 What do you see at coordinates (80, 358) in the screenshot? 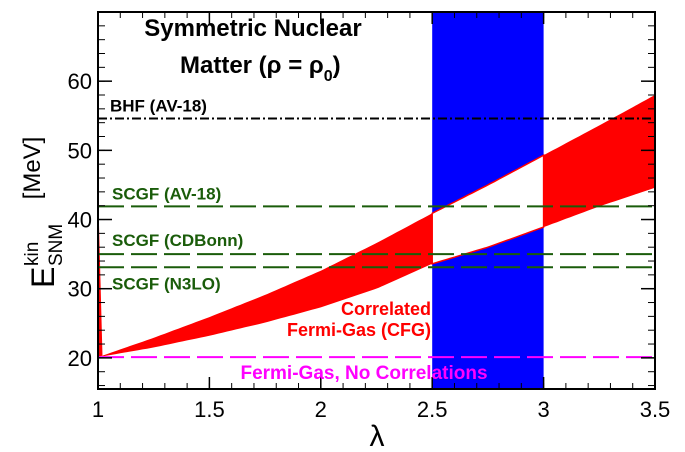
I see `y-tick-label: 20` at bounding box center [80, 358].